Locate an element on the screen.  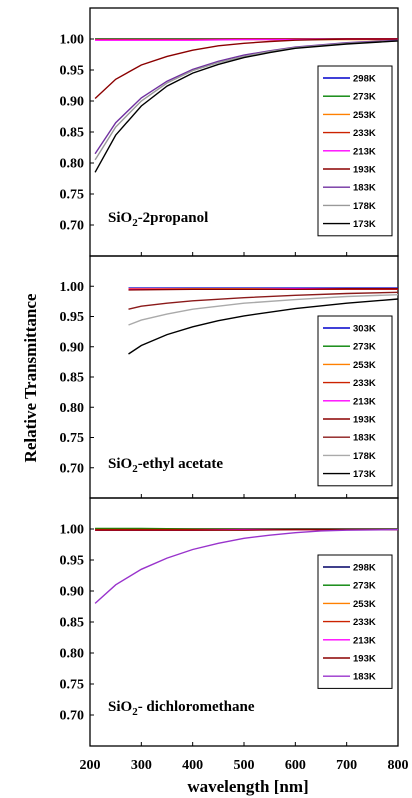
x-tick-label: 300 is located at coordinates (141, 765).